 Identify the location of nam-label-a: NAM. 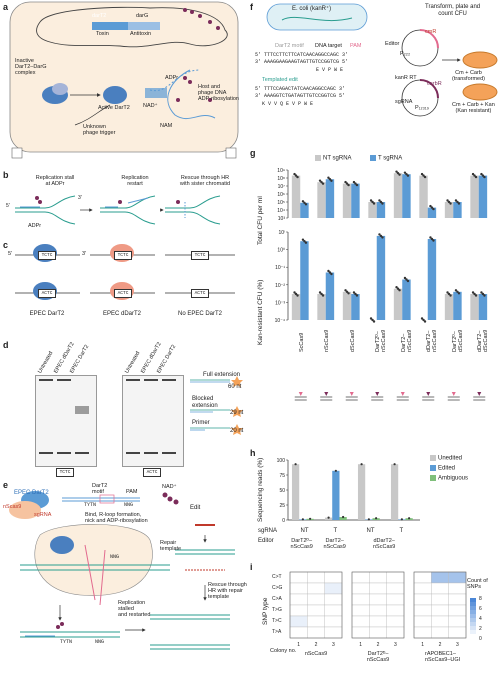
(166, 126).